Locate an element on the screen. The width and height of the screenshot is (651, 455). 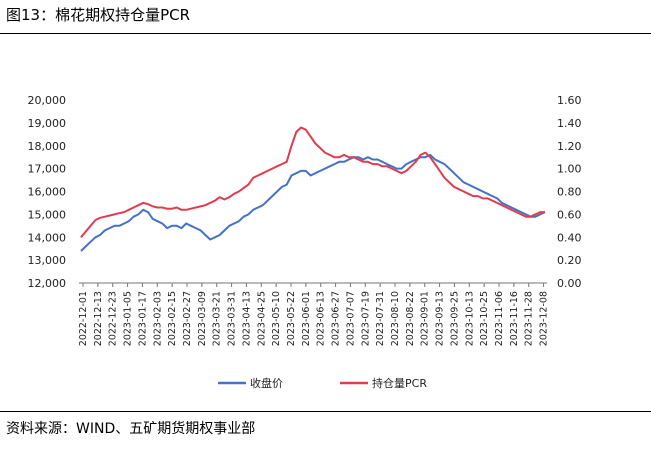
x-axis-tick-label: 2023-11-16 is located at coordinates (514, 318).